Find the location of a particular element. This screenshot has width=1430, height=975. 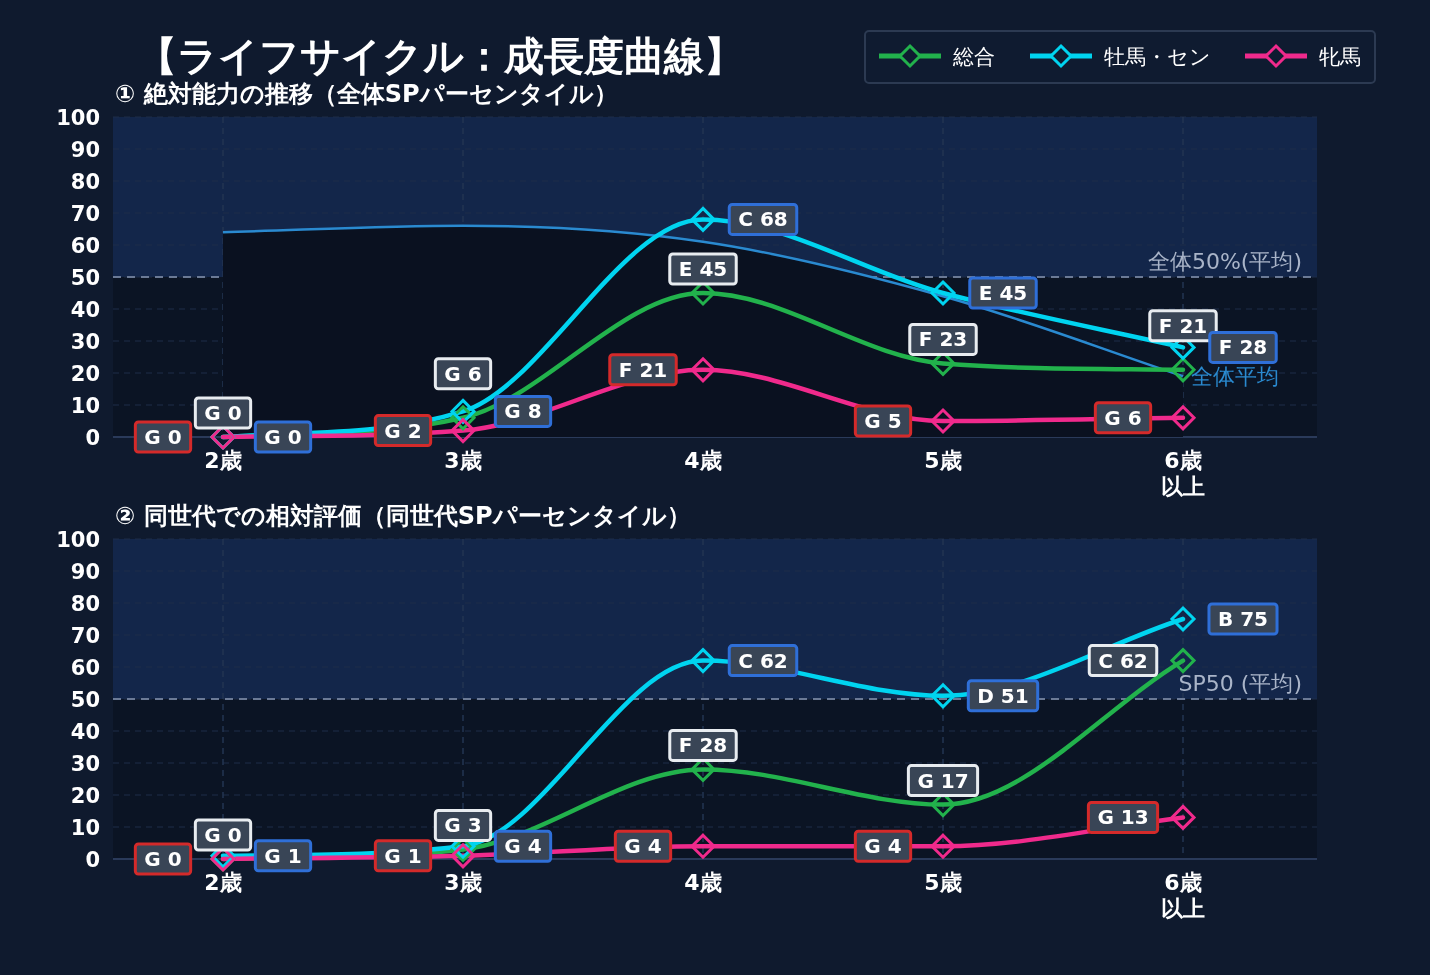

data-label: G 3 is located at coordinates (463, 825).